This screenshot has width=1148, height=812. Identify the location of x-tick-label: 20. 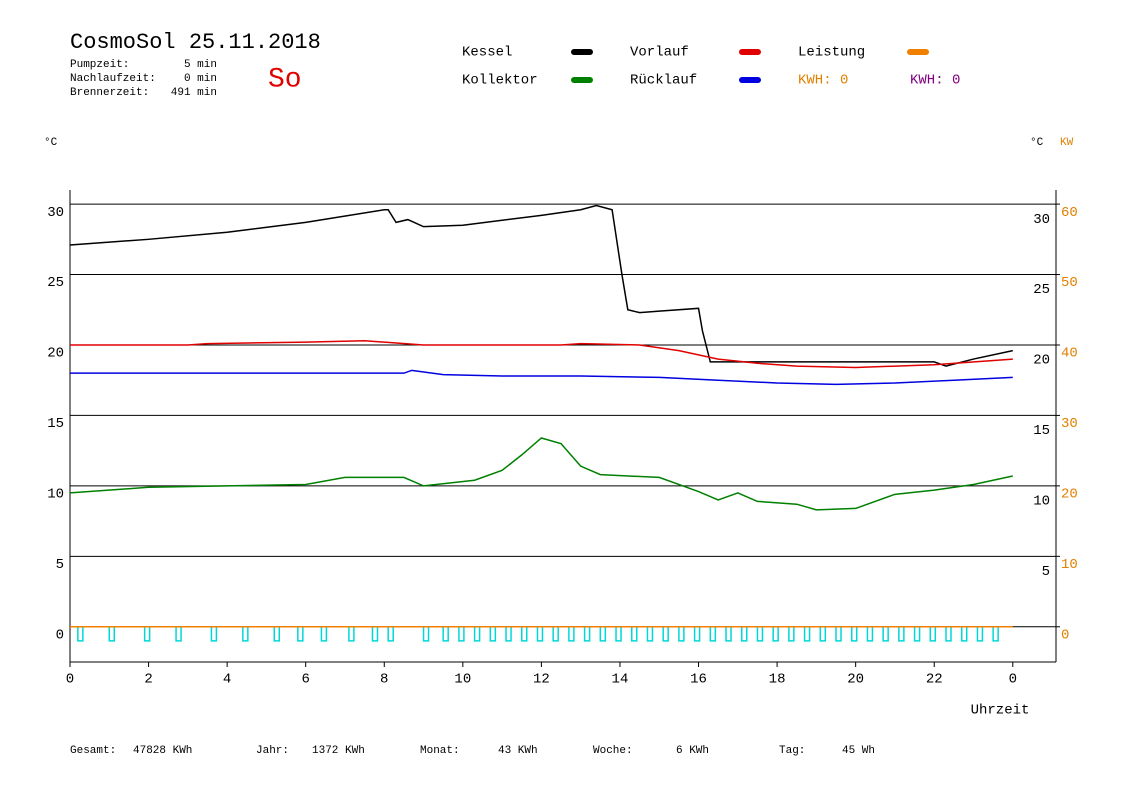
(855, 680).